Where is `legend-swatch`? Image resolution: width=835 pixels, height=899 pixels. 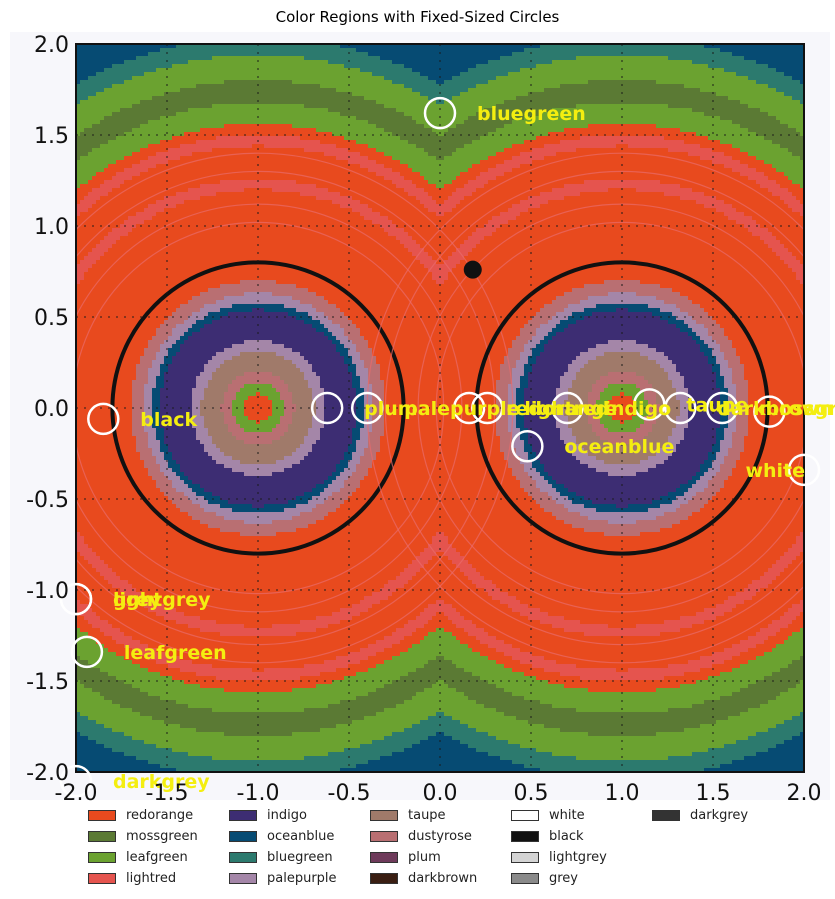
legend-swatch is located at coordinates (384, 878).